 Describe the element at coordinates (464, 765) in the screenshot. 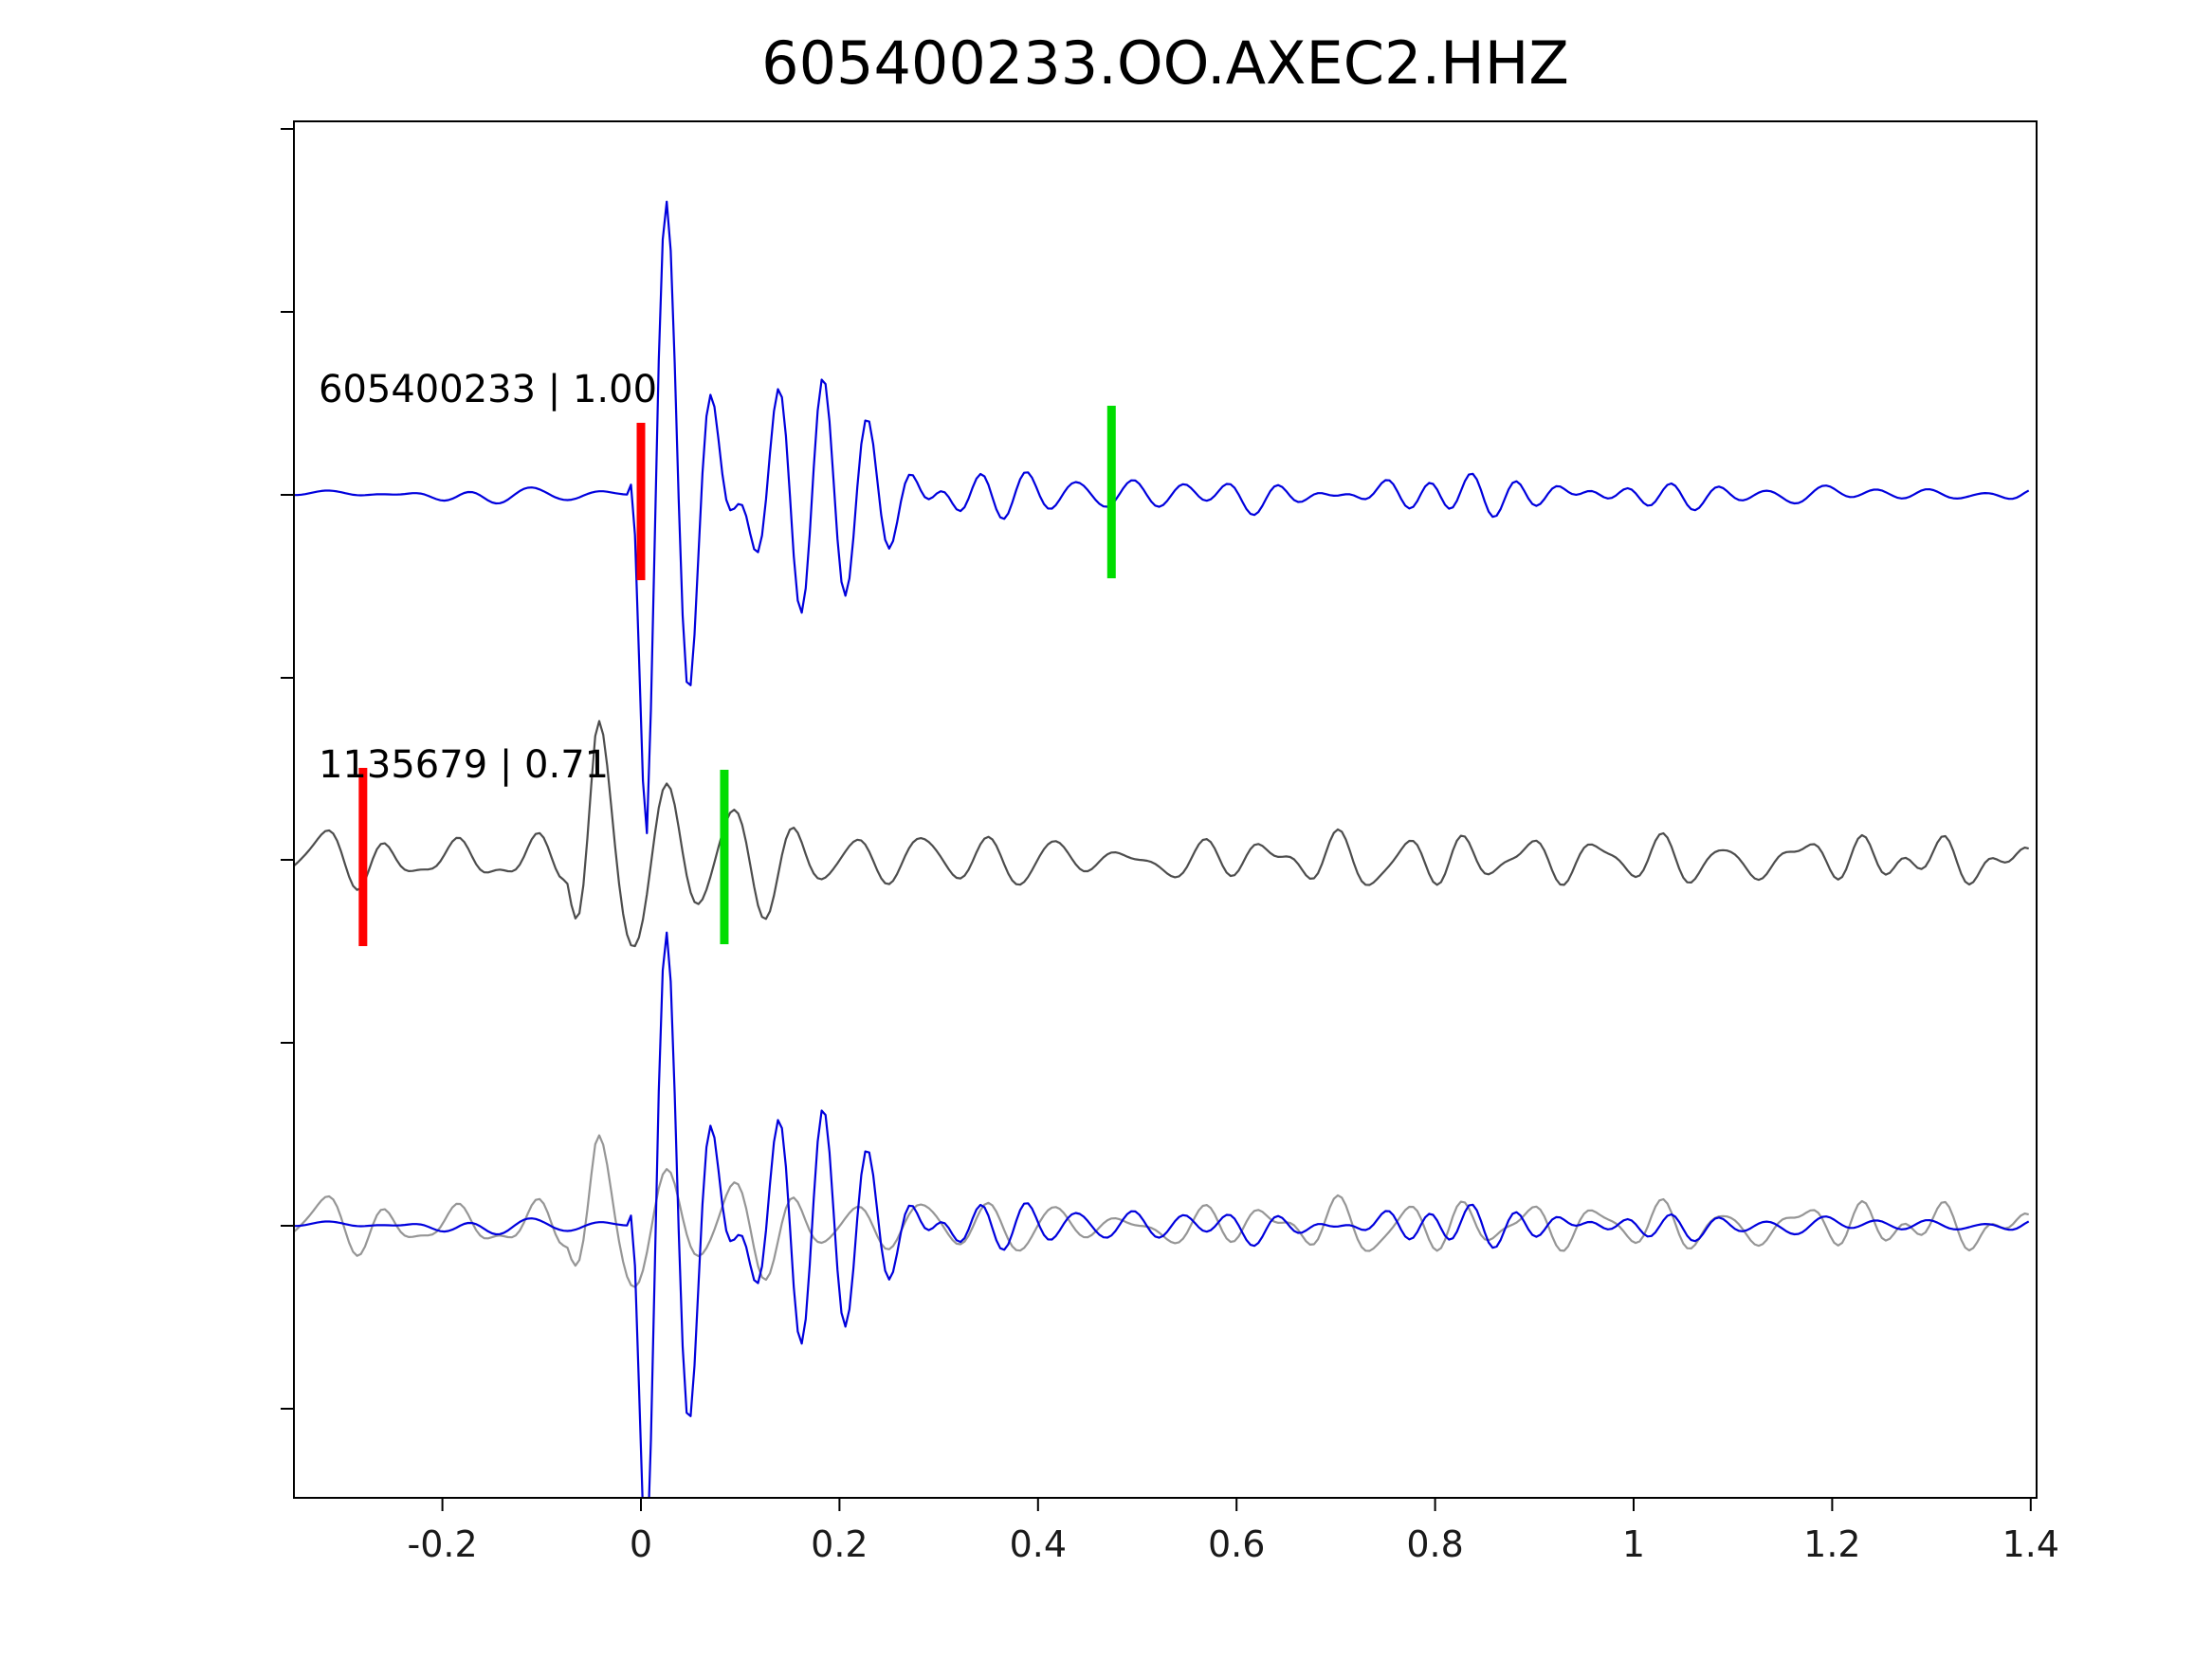

I see `trace-label-detection: 1135679 | 0.71` at that location.